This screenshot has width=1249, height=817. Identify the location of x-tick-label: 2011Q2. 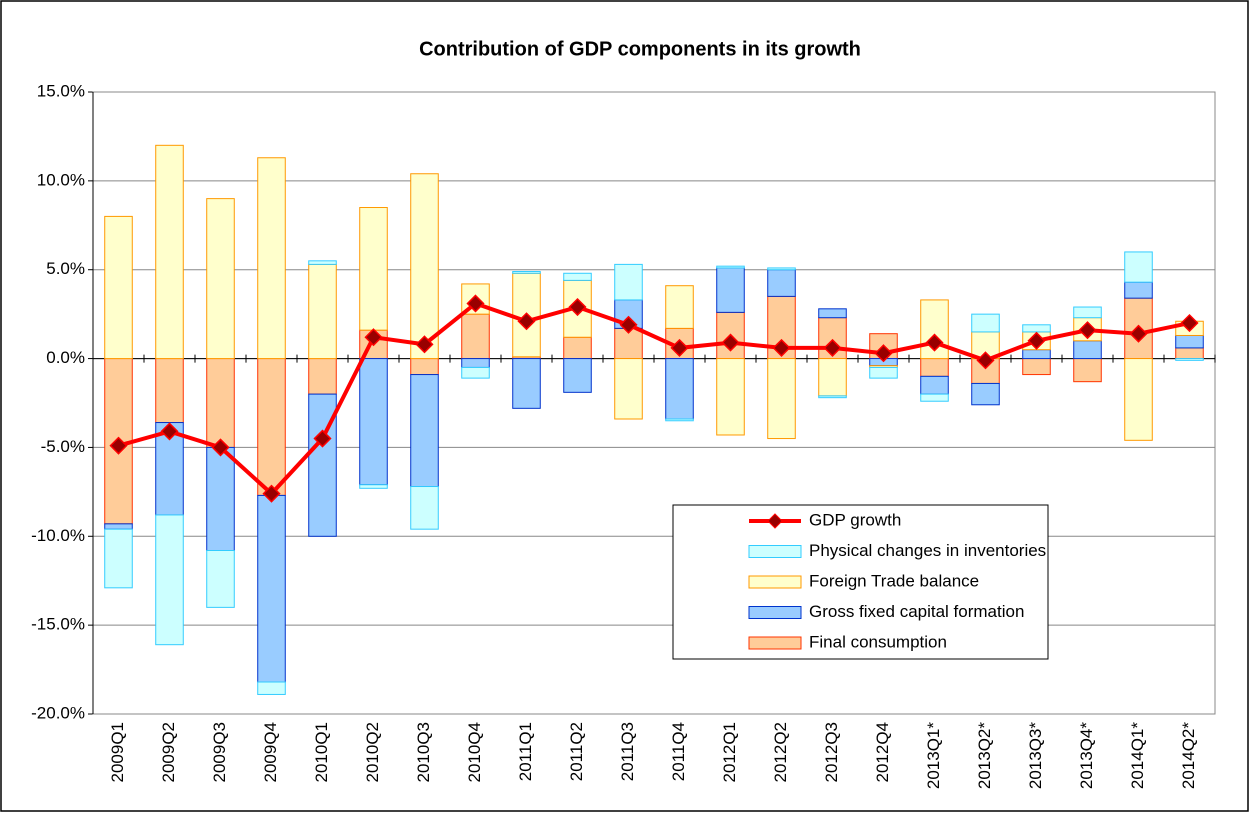
(576, 751).